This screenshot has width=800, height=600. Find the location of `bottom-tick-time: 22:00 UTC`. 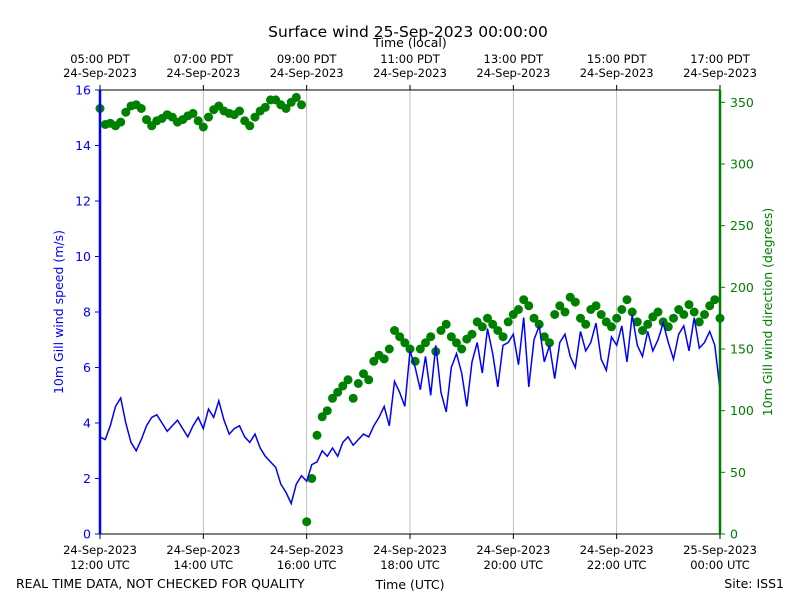

bottom-tick-time: 22:00 UTC is located at coordinates (617, 565).